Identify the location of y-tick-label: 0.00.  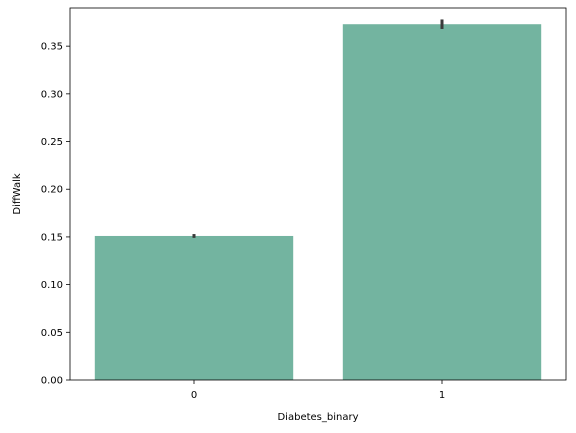
(52, 381).